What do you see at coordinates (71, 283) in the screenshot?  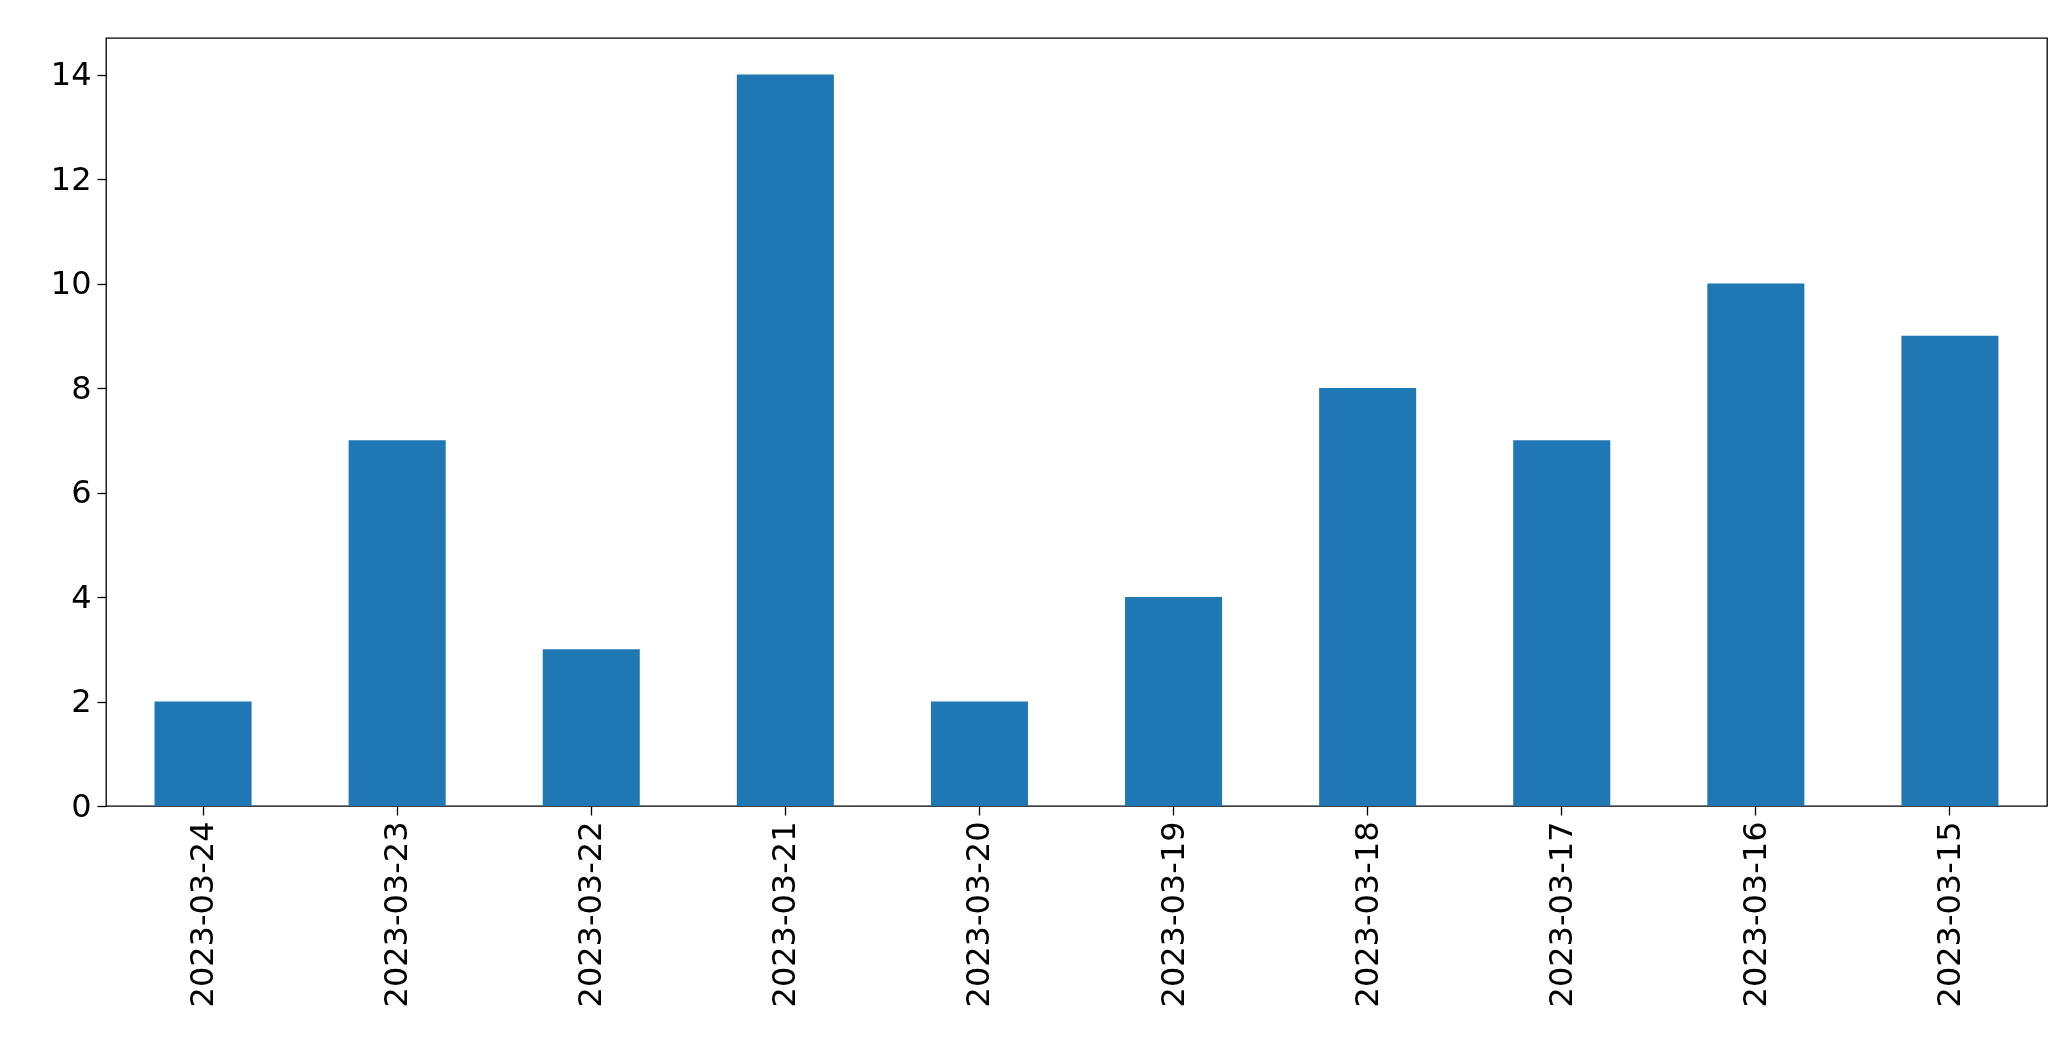 I see `y-tick-label: 10` at bounding box center [71, 283].